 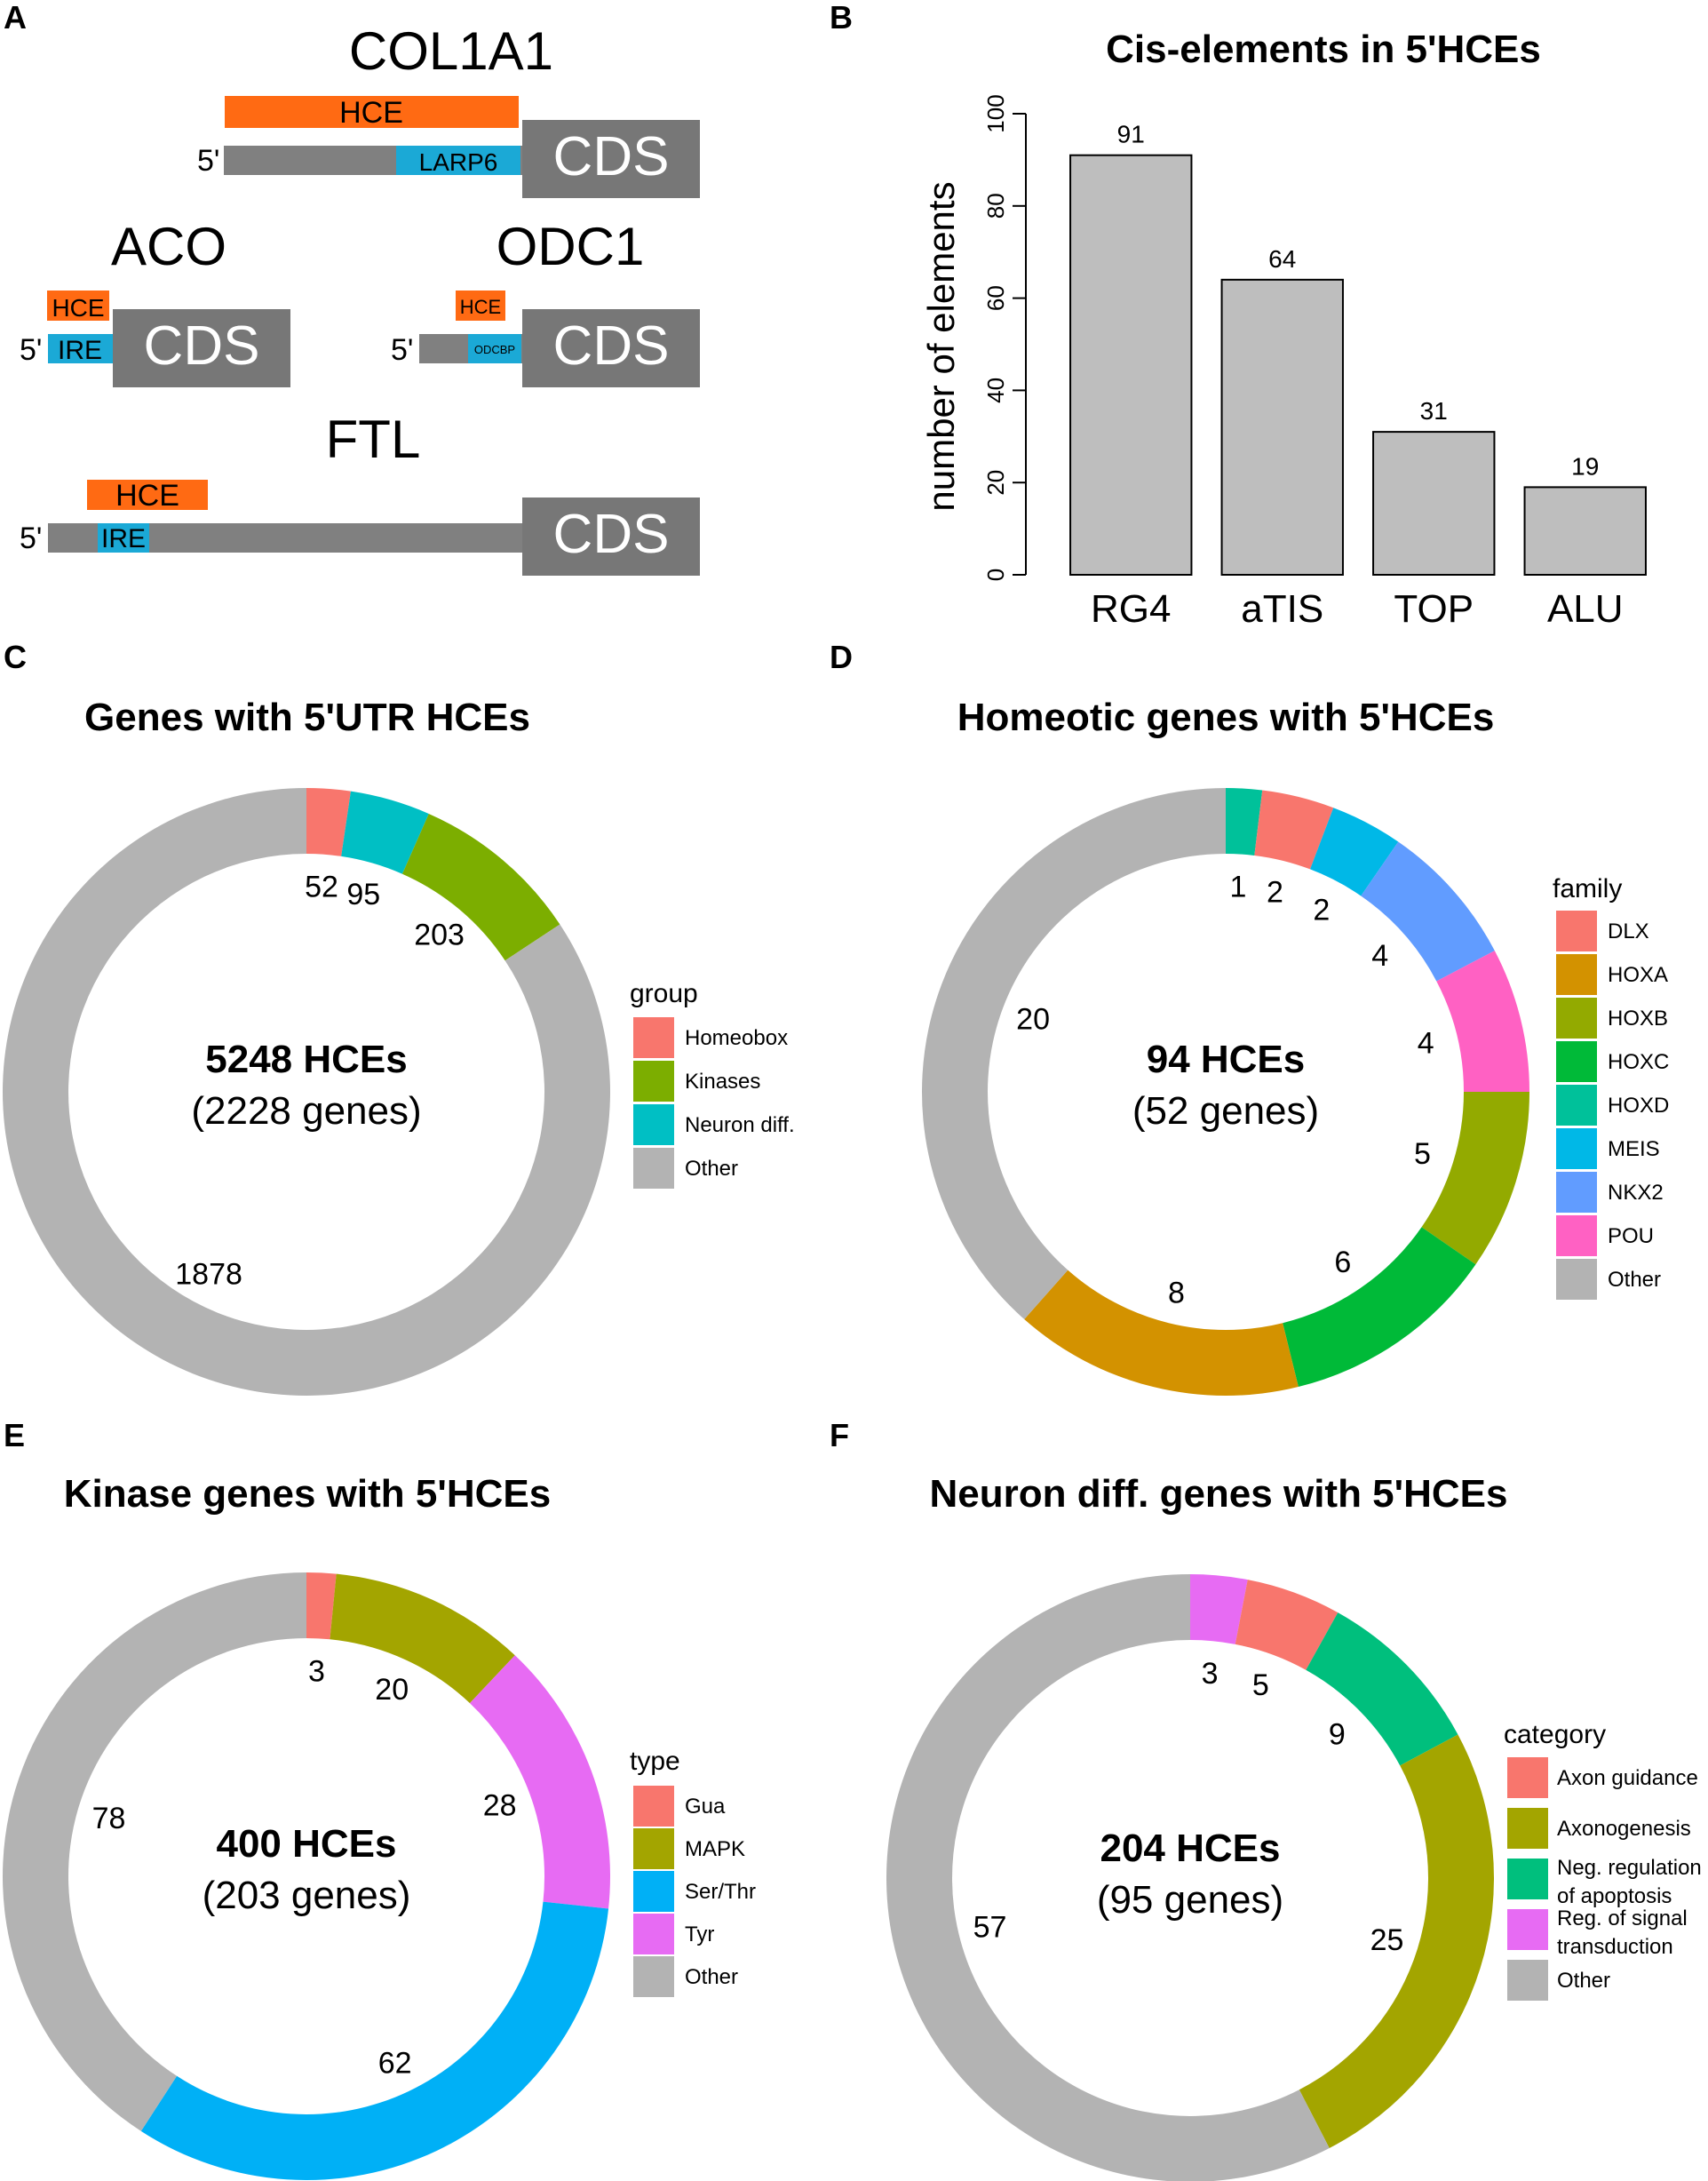 What do you see at coordinates (664, 994) in the screenshot?
I see `legend-title-c: group` at bounding box center [664, 994].